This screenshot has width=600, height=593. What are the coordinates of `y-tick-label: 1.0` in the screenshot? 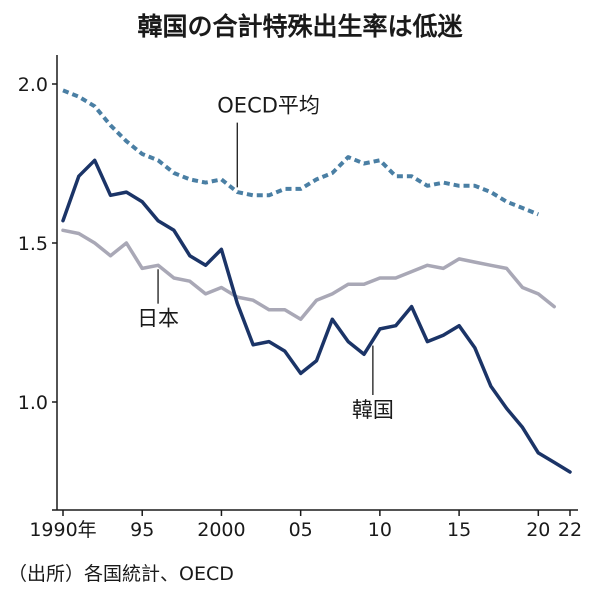 It's located at (33, 403).